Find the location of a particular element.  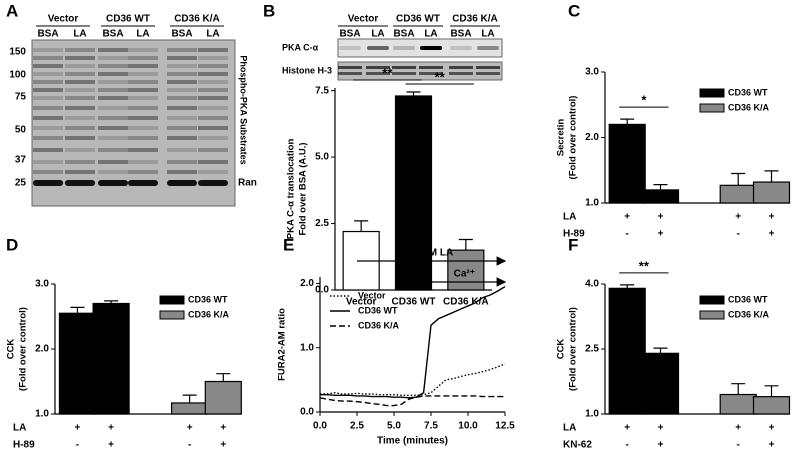

x-tick-label: 5.0 is located at coordinates (394, 426).